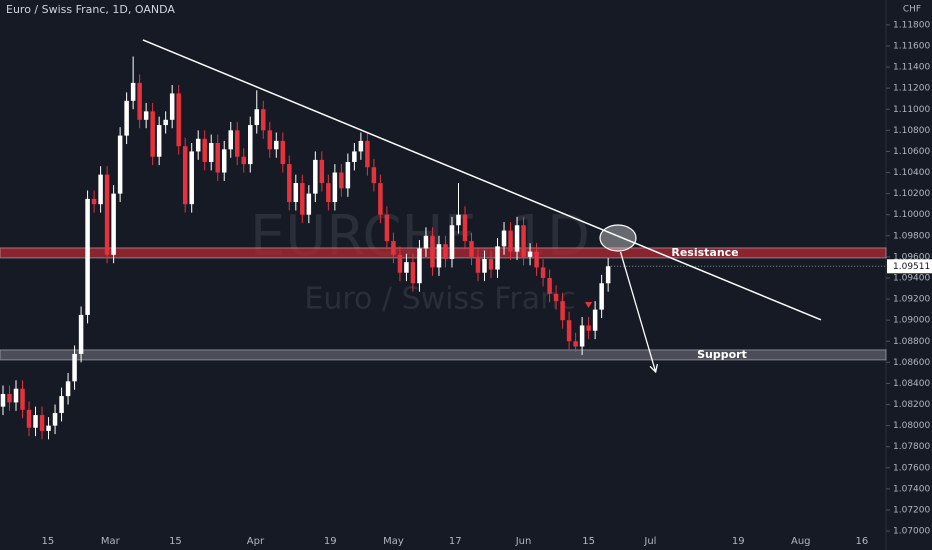  Describe the element at coordinates (638, 312) in the screenshot. I see `arrow` at that location.